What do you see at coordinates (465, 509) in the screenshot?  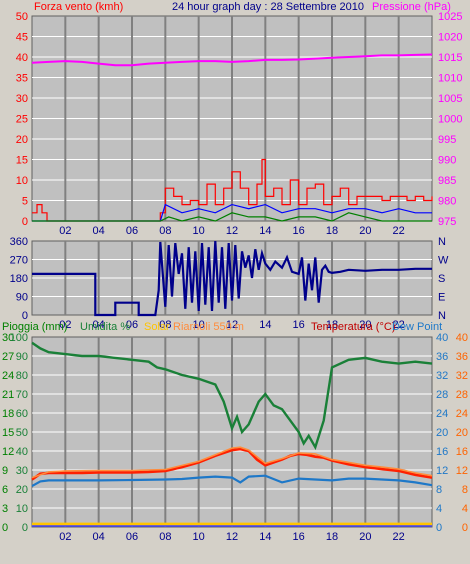 I see `temperature-tick-label: 4` at bounding box center [465, 509].